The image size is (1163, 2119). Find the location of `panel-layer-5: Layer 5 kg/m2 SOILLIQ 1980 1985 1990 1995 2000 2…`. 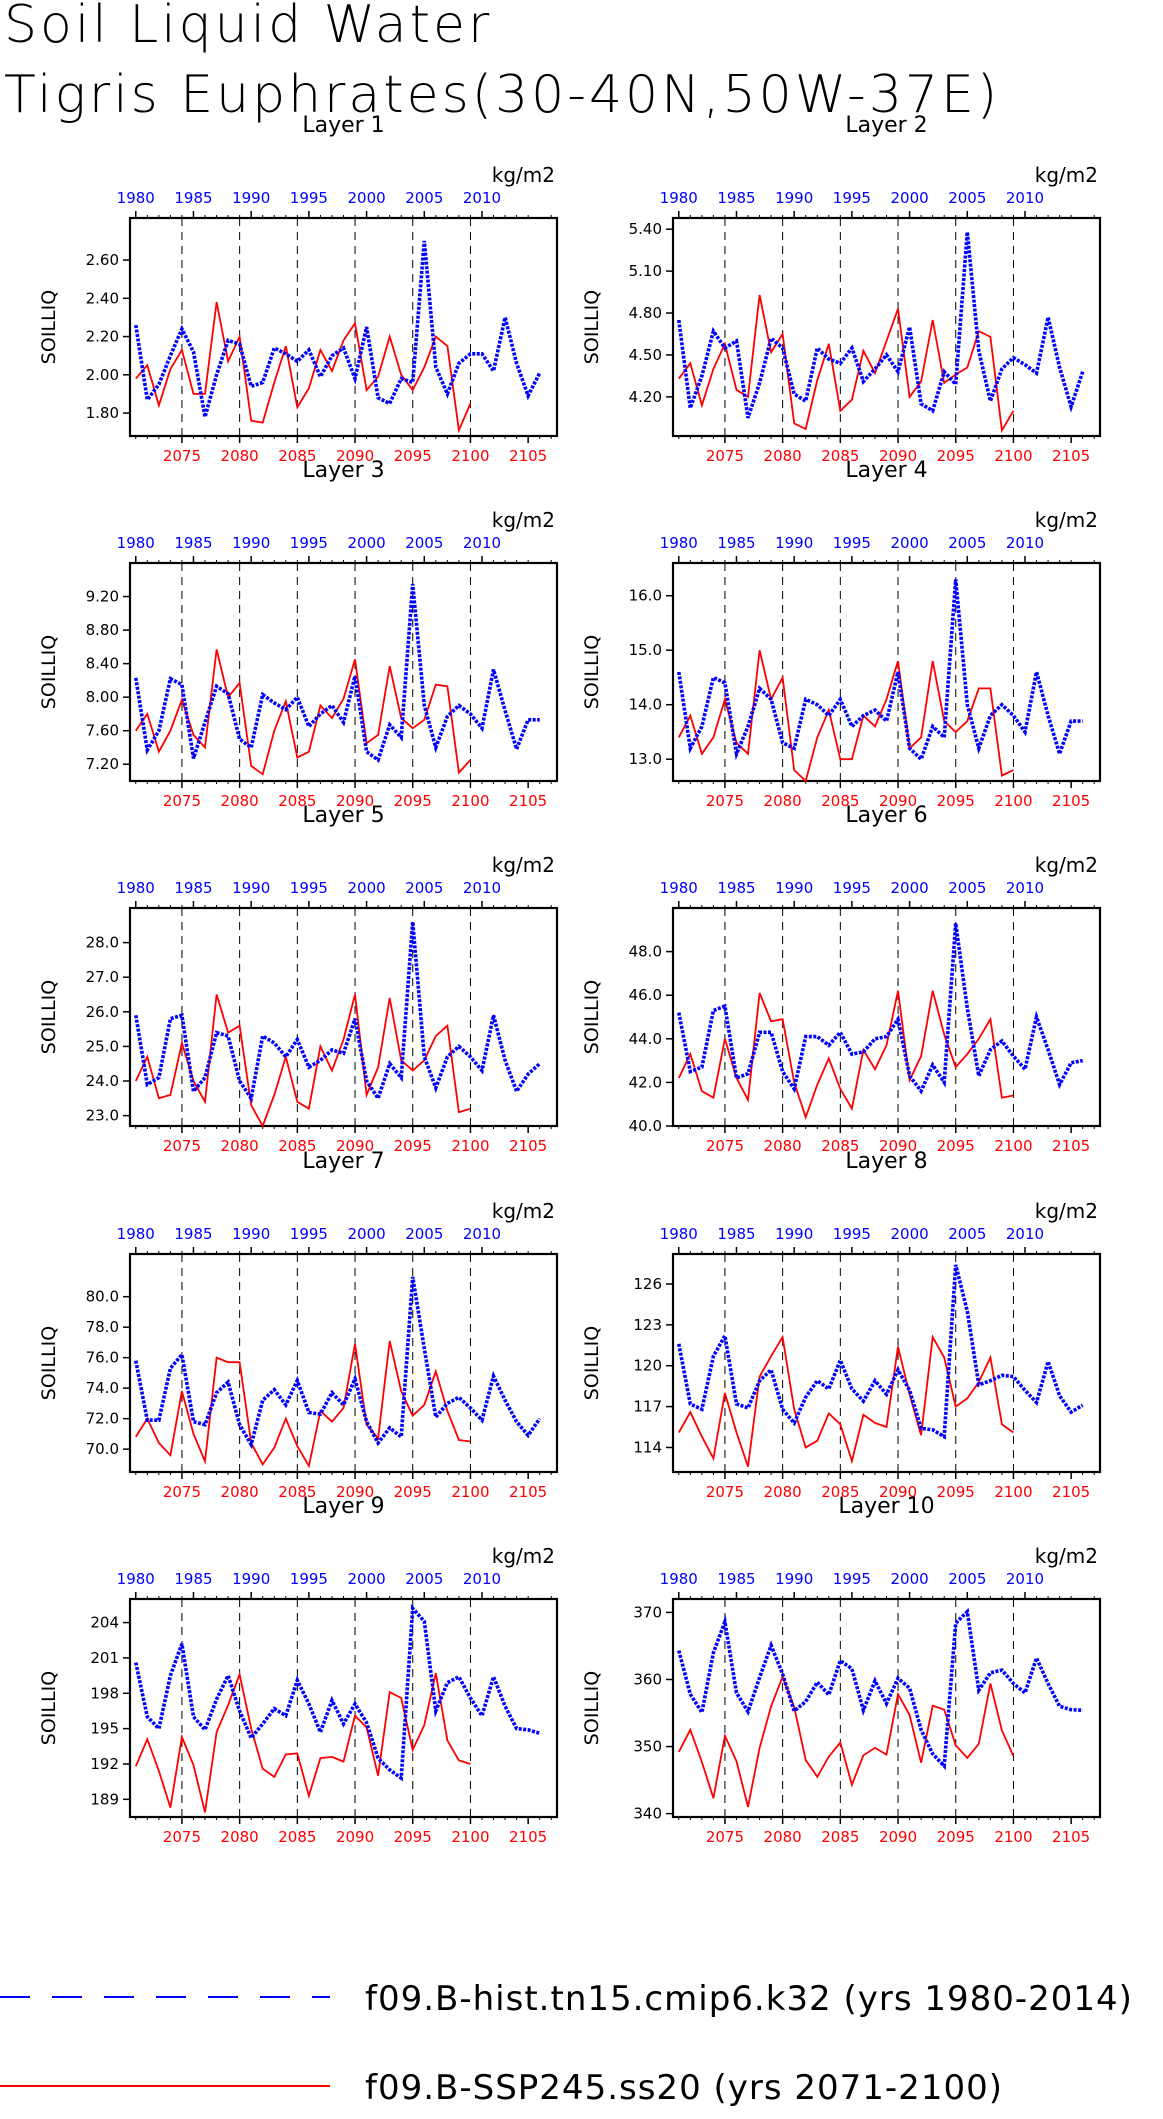

panel-layer-5: Layer 5 kg/m2 SOILLIQ 1980 1985 1990 1995 2000 2… is located at coordinates (298, 979).